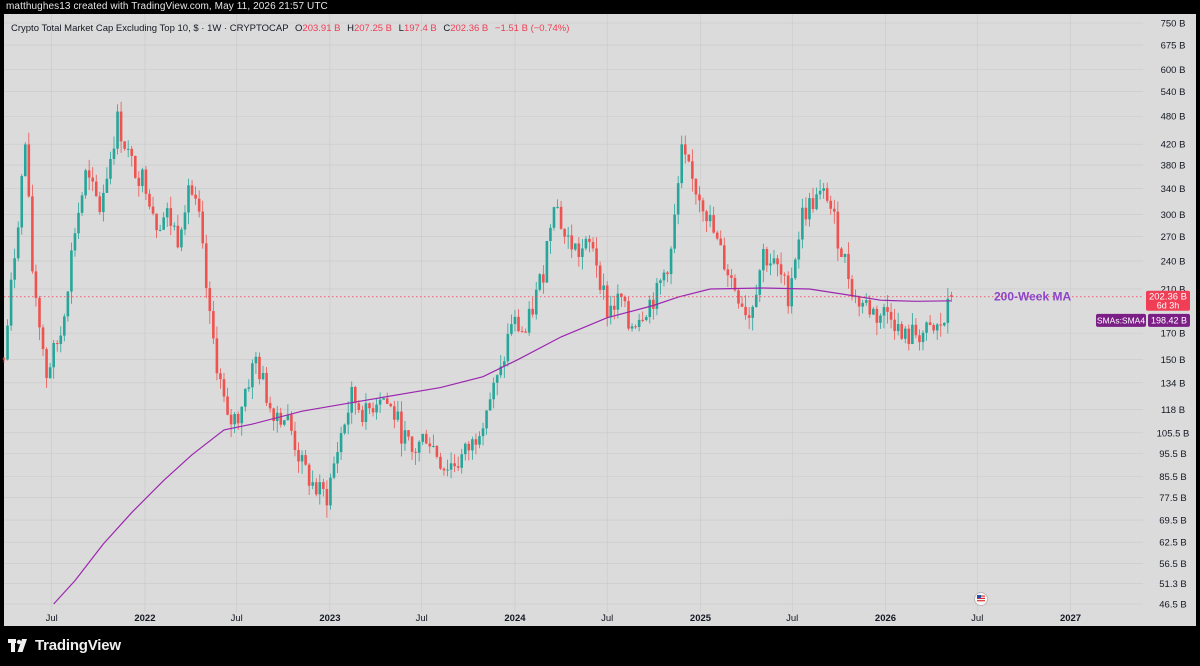 Image resolution: width=1200 pixels, height=666 pixels. Describe the element at coordinates (532, 28) in the screenshot. I see `legend-change: −1.51 B (−0.74%)` at that location.